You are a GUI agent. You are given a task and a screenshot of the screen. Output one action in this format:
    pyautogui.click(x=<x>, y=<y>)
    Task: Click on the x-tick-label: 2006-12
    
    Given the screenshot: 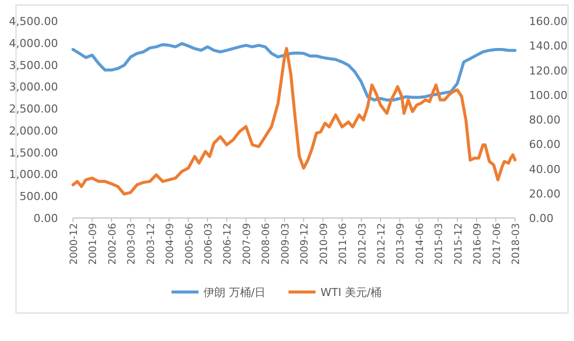 What is the action you would take?
    pyautogui.click(x=228, y=244)
    